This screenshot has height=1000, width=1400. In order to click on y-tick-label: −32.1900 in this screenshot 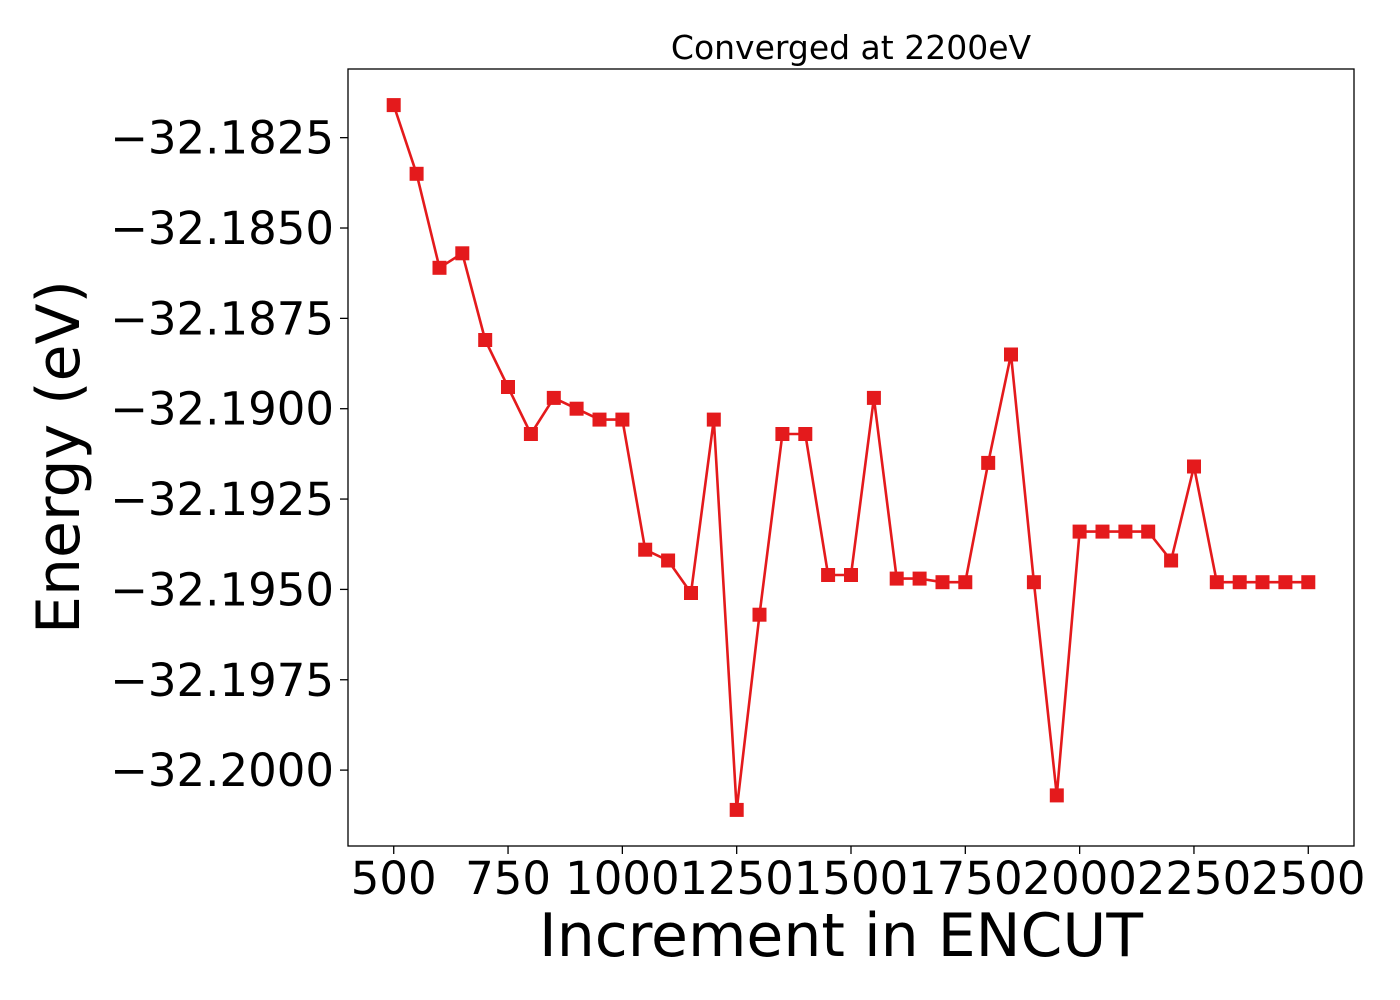, I will do `click(222, 409)`.